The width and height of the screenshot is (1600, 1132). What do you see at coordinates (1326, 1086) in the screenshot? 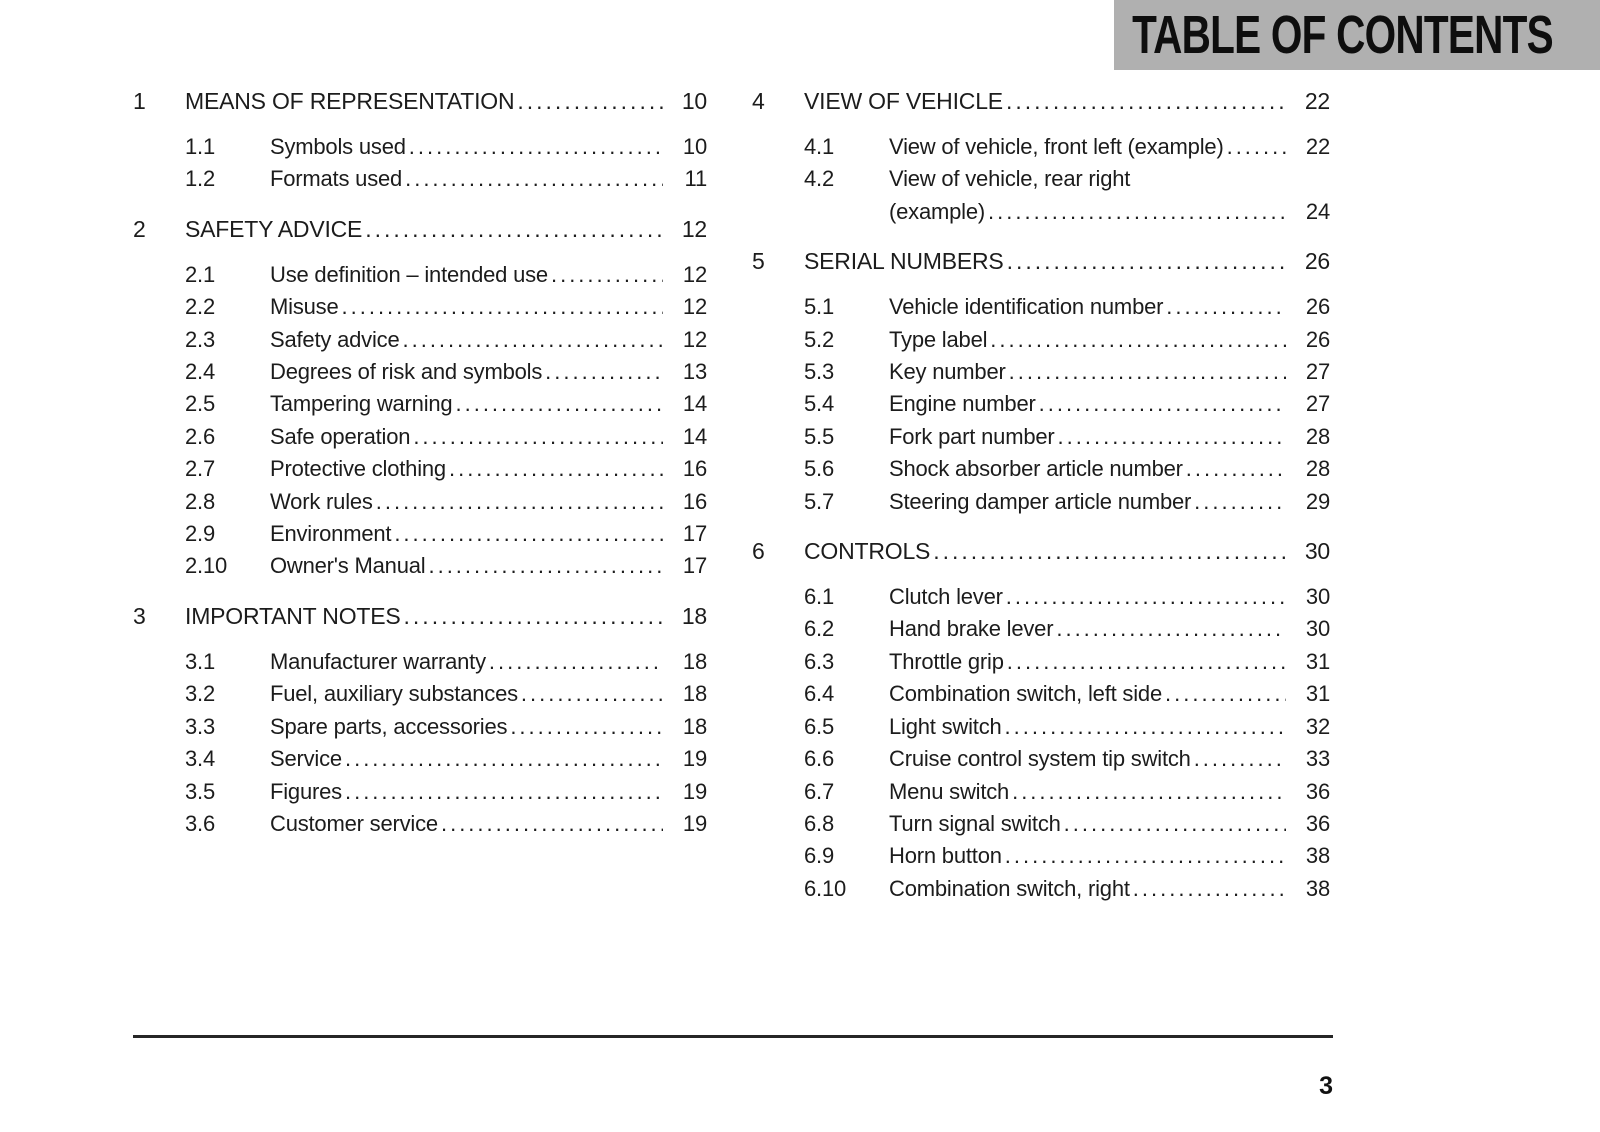
I see `footer-page-number: 3` at bounding box center [1326, 1086].